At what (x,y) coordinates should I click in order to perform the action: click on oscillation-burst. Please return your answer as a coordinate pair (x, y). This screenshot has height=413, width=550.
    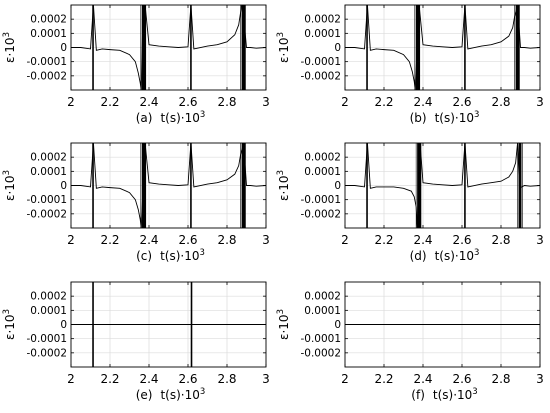
    Looking at the image, I should click on (520, 185).